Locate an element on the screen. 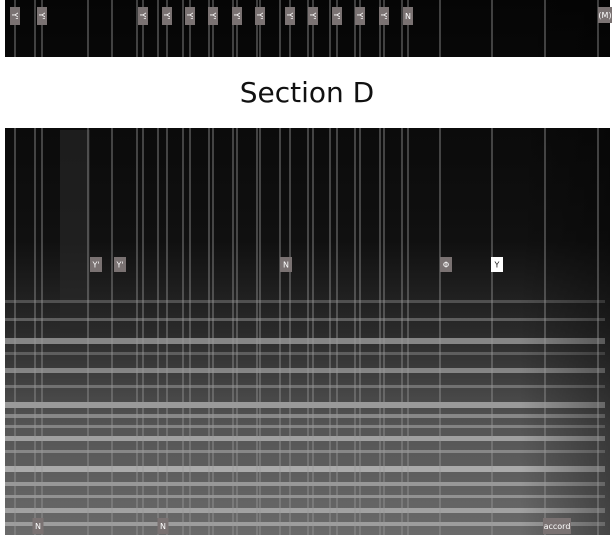 Image resolution: width=614 pixels, height=546 pixels. marker-text: Y is located at coordinates (497, 265).